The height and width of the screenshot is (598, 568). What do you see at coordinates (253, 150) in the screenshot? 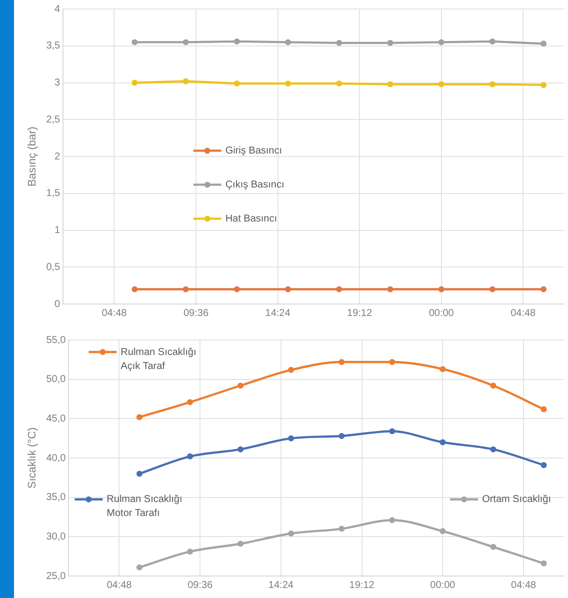
I see `legend-label: Giriş Basıncı` at bounding box center [253, 150].